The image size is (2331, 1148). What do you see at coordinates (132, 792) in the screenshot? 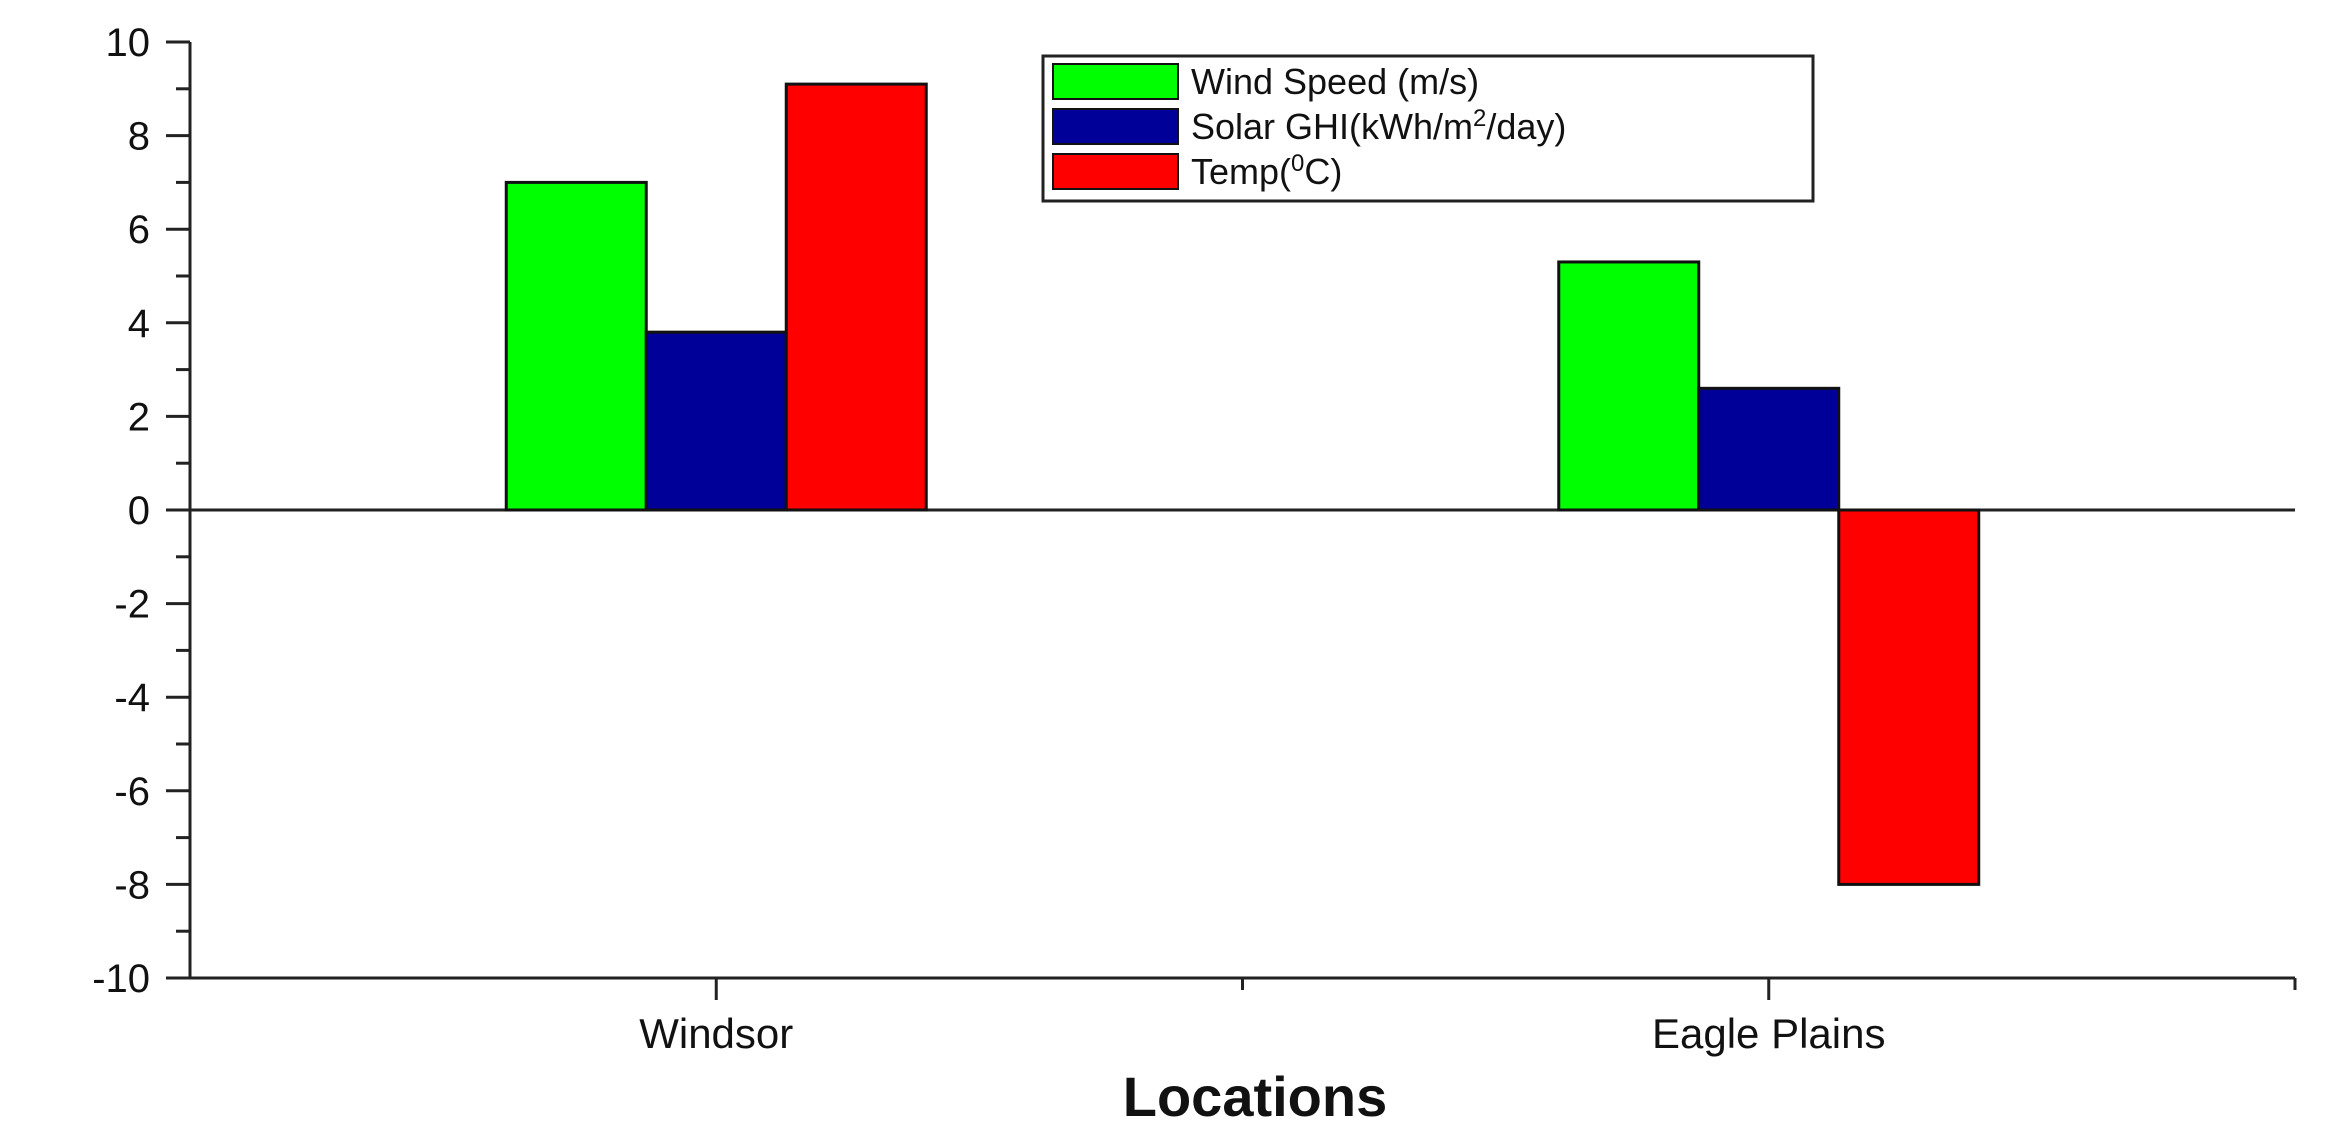
I see `y-tick-label: -6` at bounding box center [132, 792].